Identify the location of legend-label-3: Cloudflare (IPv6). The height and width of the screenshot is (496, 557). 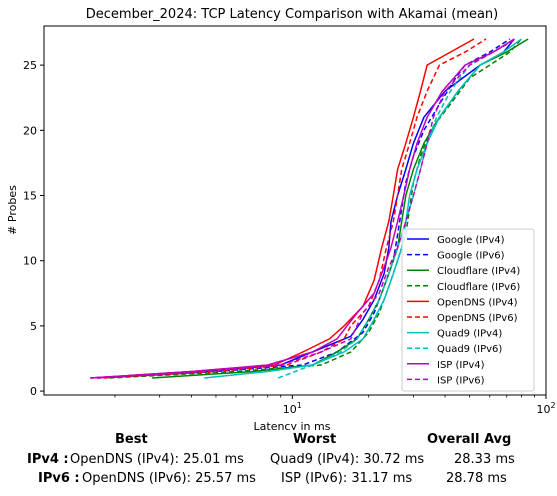
(478, 287).